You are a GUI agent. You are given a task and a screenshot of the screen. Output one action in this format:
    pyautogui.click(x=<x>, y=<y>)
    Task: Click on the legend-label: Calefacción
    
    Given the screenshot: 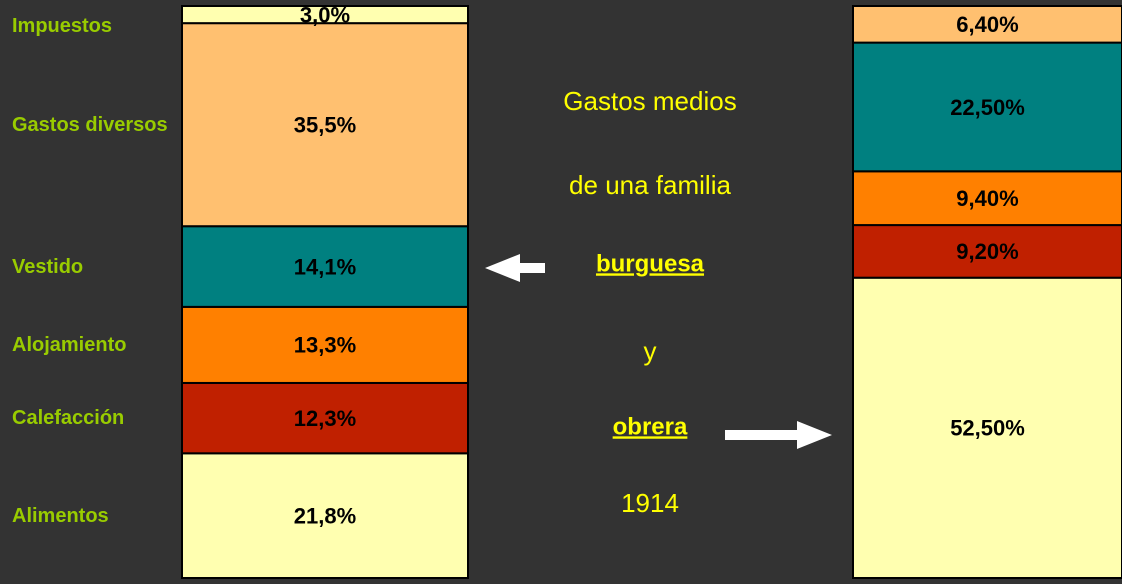 What is the action you would take?
    pyautogui.click(x=68, y=418)
    